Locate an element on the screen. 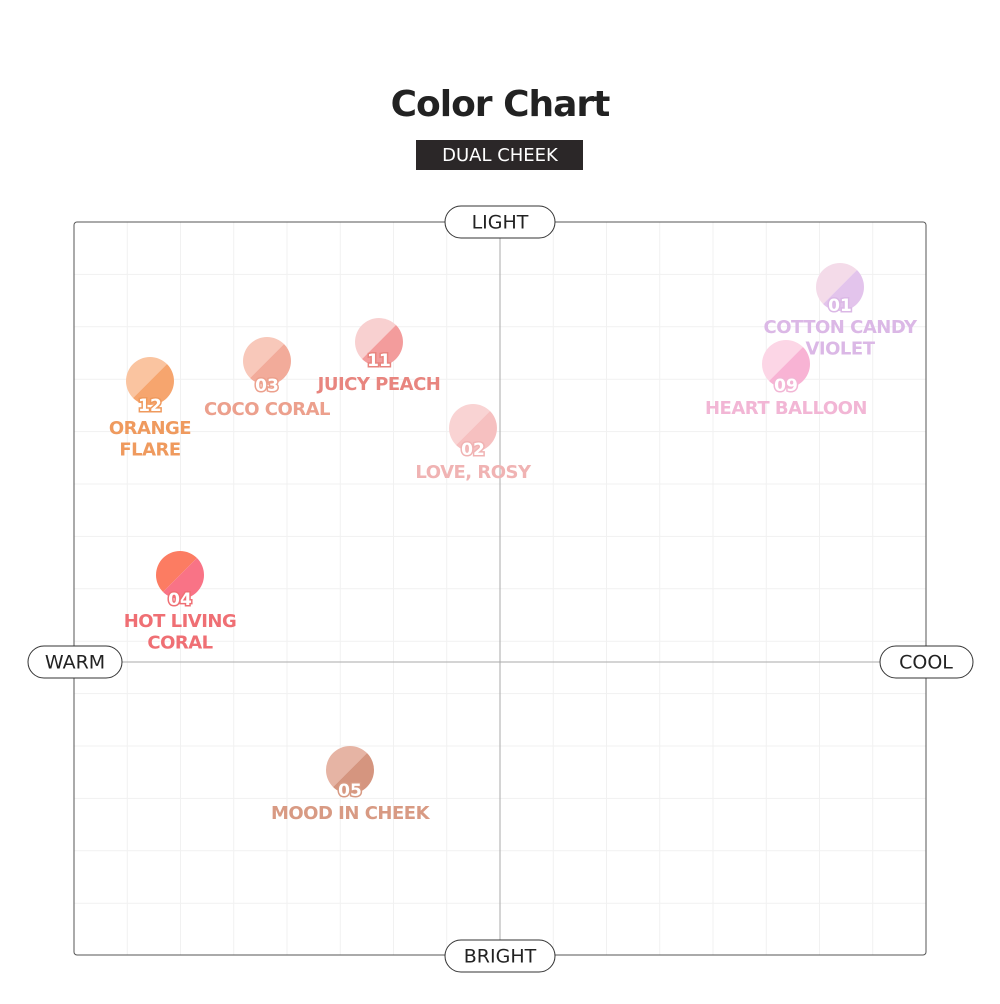 The image size is (1000, 1004). swatch-name: JUICY PEACH is located at coordinates (378, 384).